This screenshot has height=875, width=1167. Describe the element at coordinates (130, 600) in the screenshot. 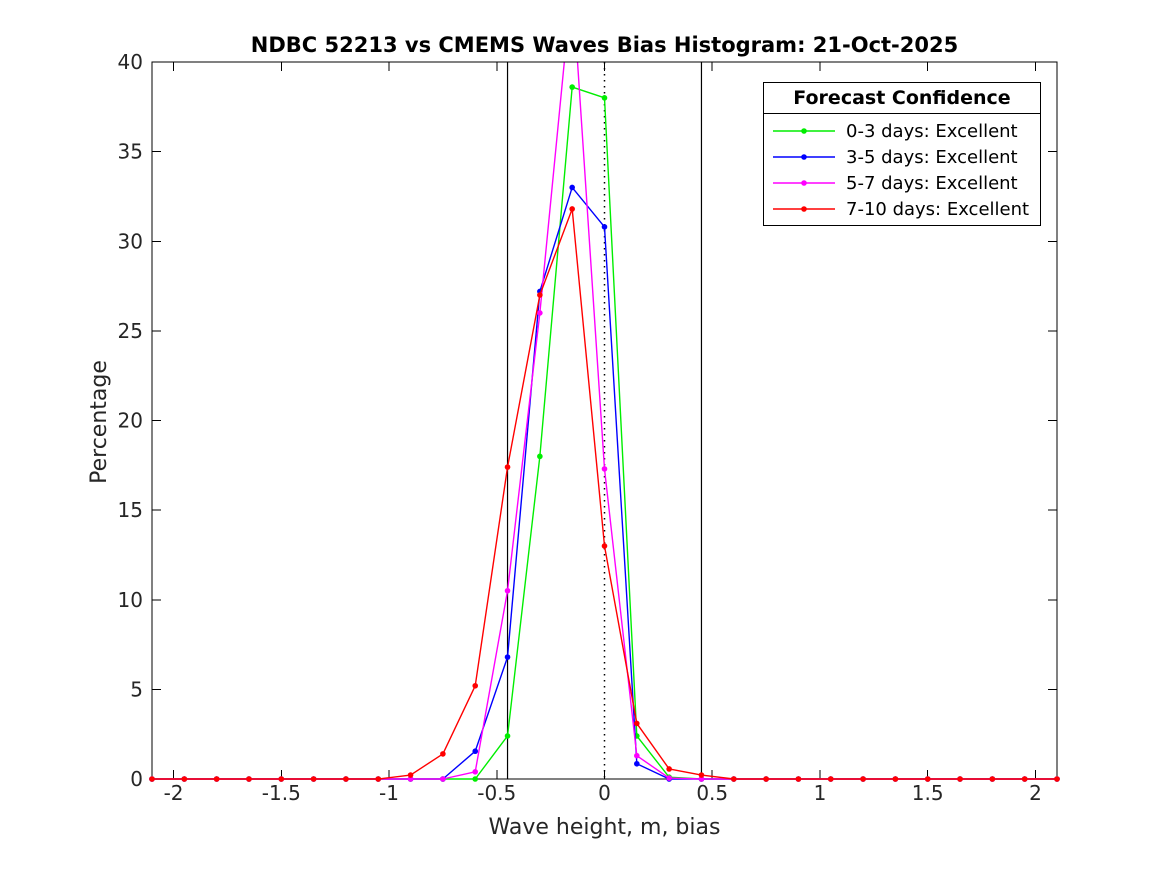

I see `y-tick-label: 10` at that location.